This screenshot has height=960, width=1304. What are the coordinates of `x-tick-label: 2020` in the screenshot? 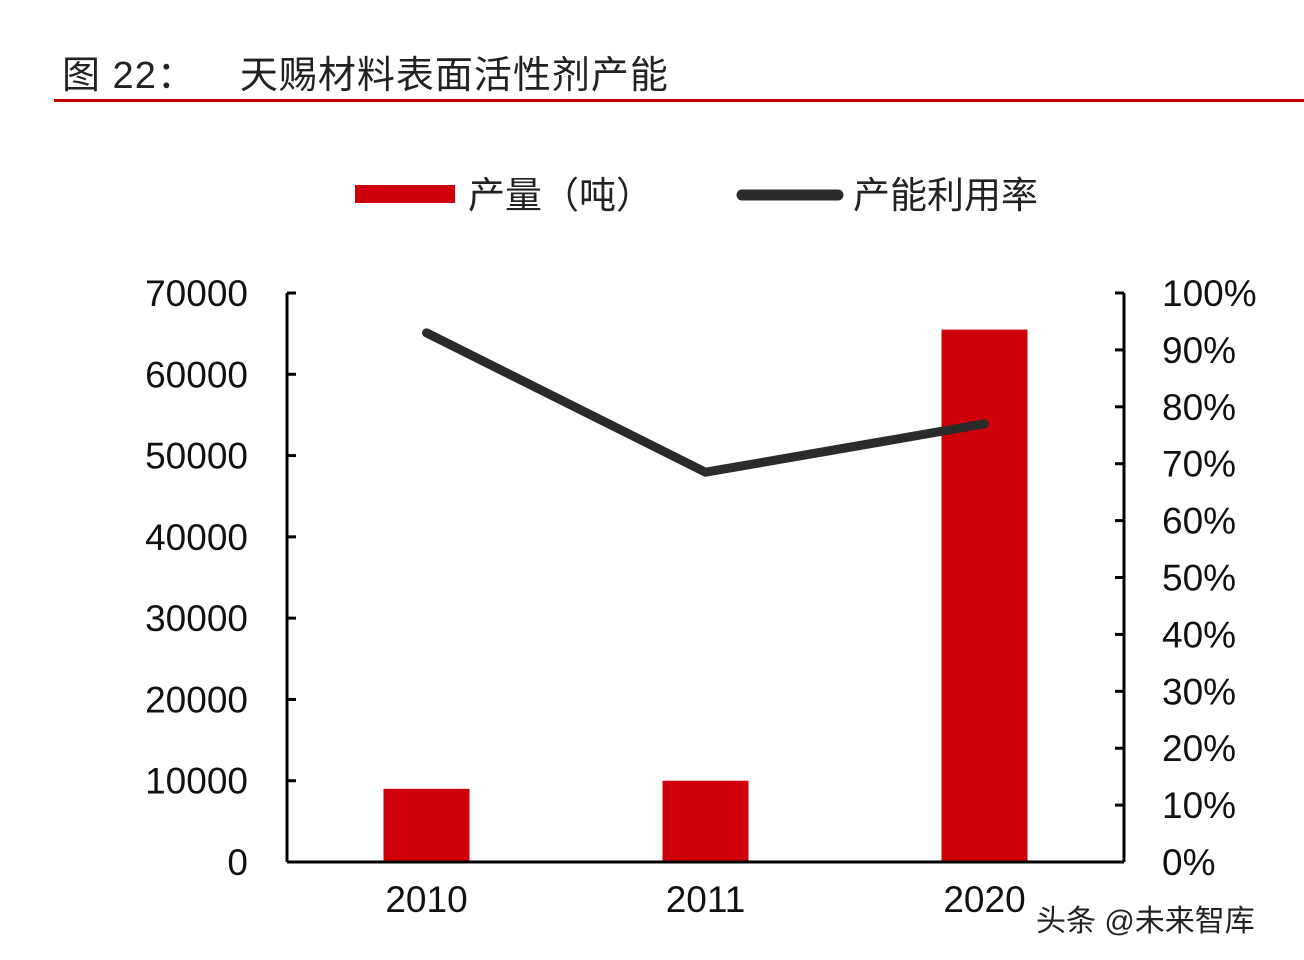 It's located at (984, 899).